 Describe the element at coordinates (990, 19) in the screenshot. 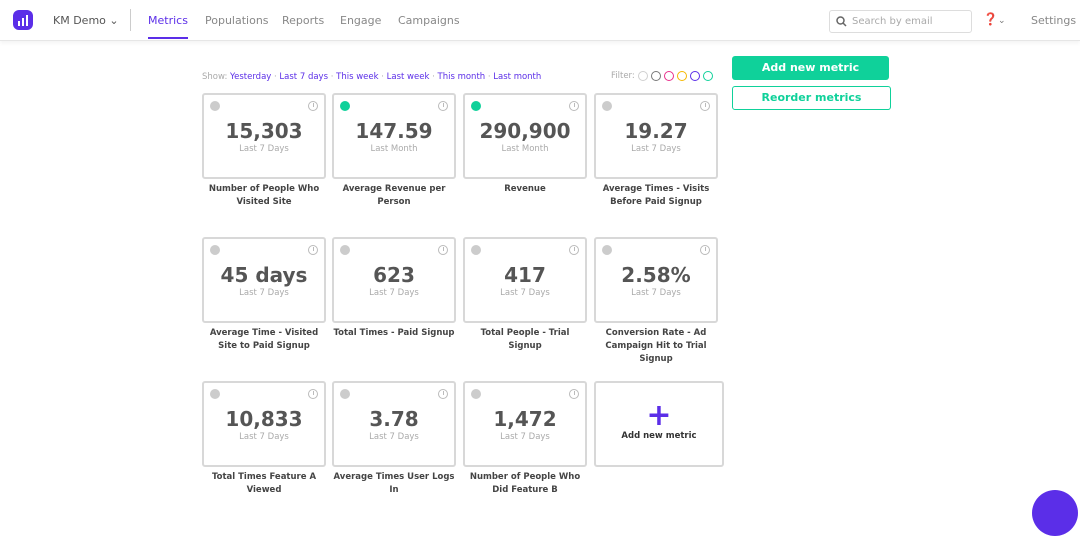

I see `help-icon: ❓` at that location.